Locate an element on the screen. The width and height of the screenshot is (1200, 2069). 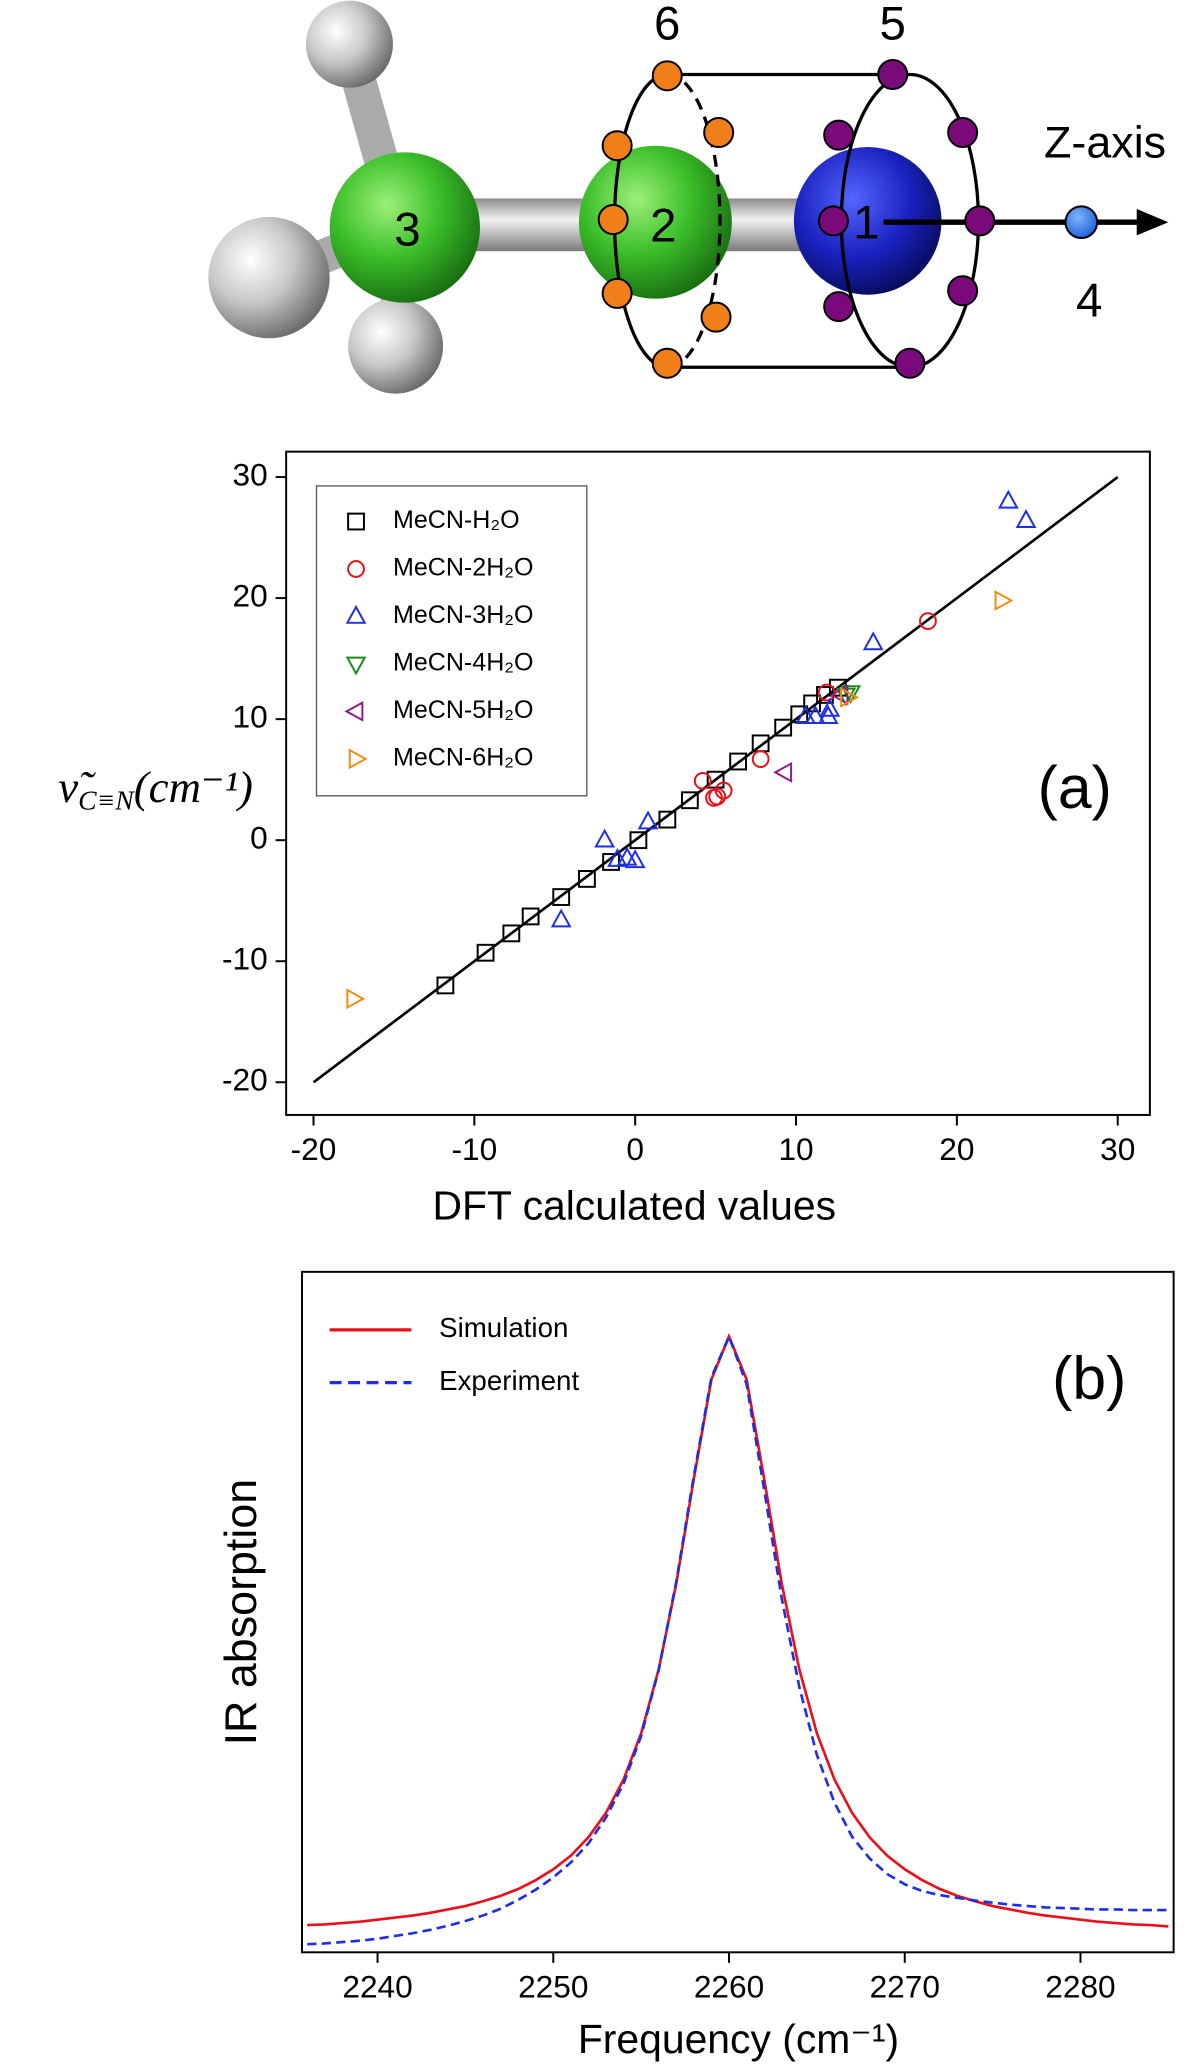
x-tick-label: 2240 is located at coordinates (377, 1987).